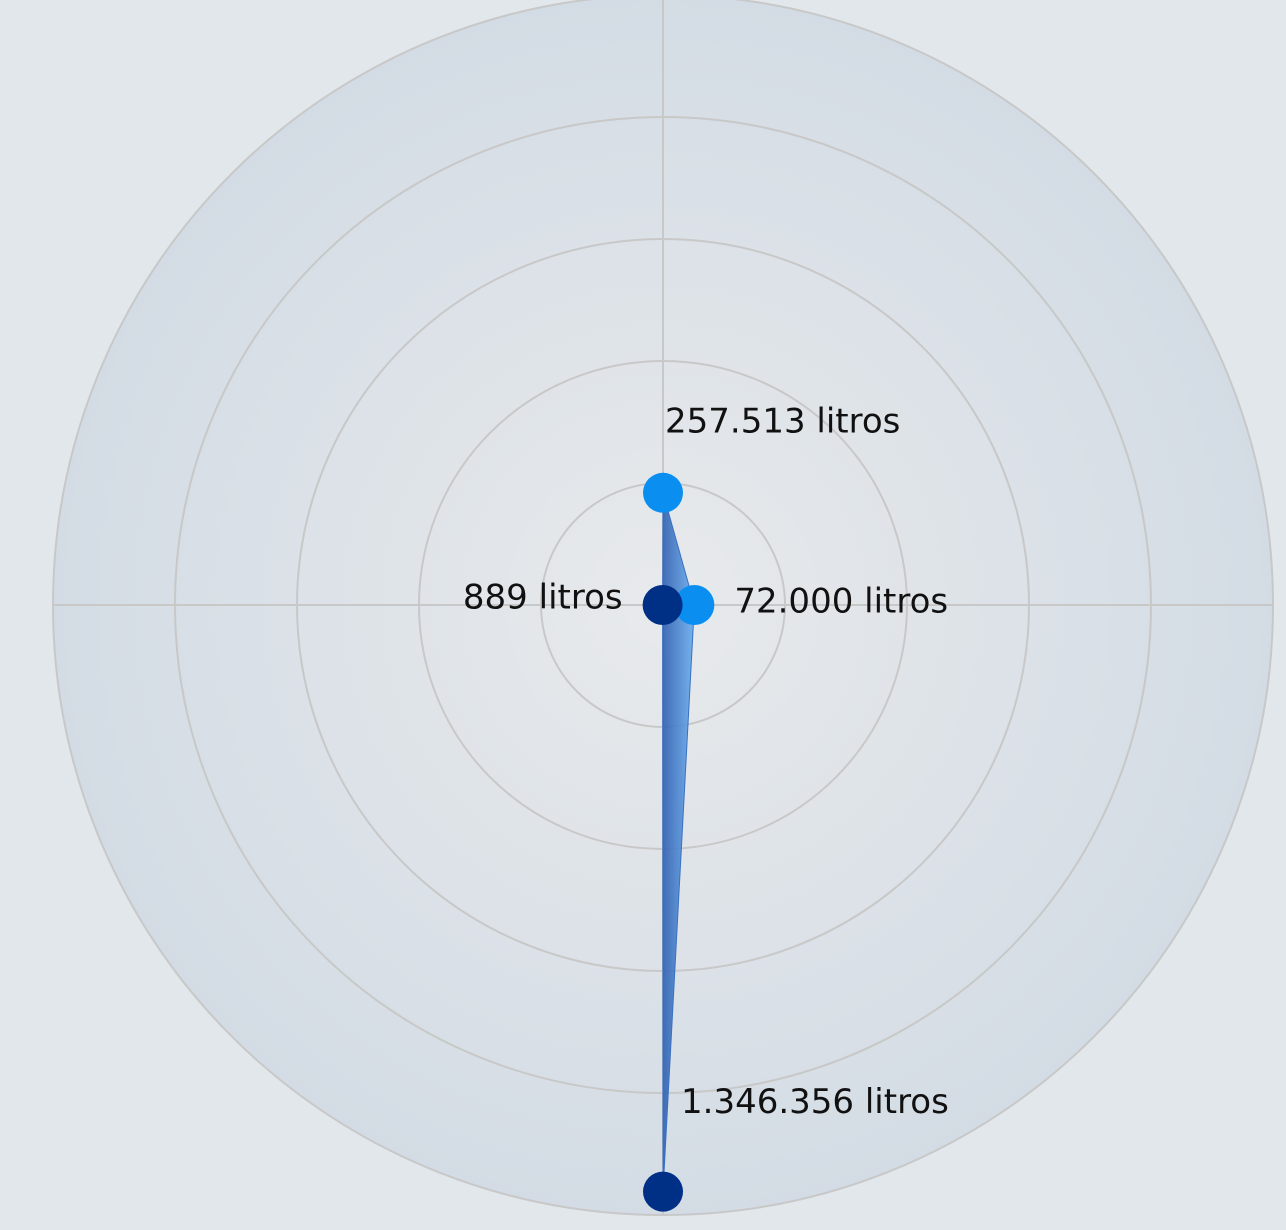 The image size is (1286, 1230). I want to click on data-label: 72.000 litros, so click(841, 602).